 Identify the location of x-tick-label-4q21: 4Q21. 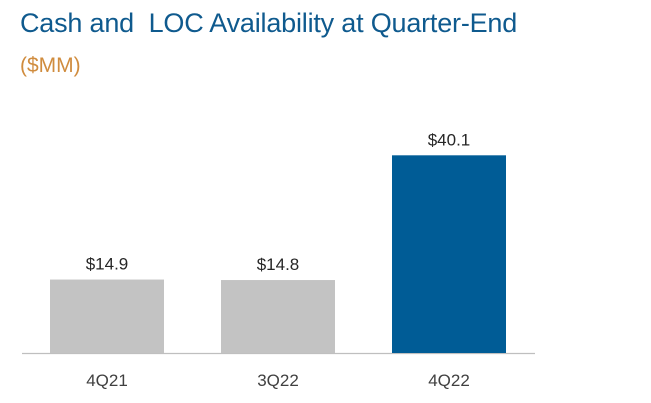
(107, 380).